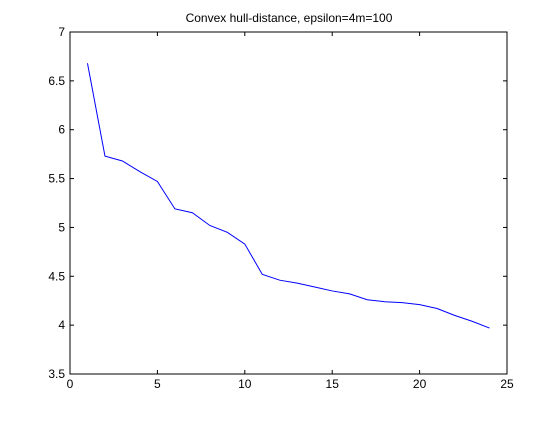 The width and height of the screenshot is (560, 425). I want to click on y-tick-label: 5.5, so click(56, 179).